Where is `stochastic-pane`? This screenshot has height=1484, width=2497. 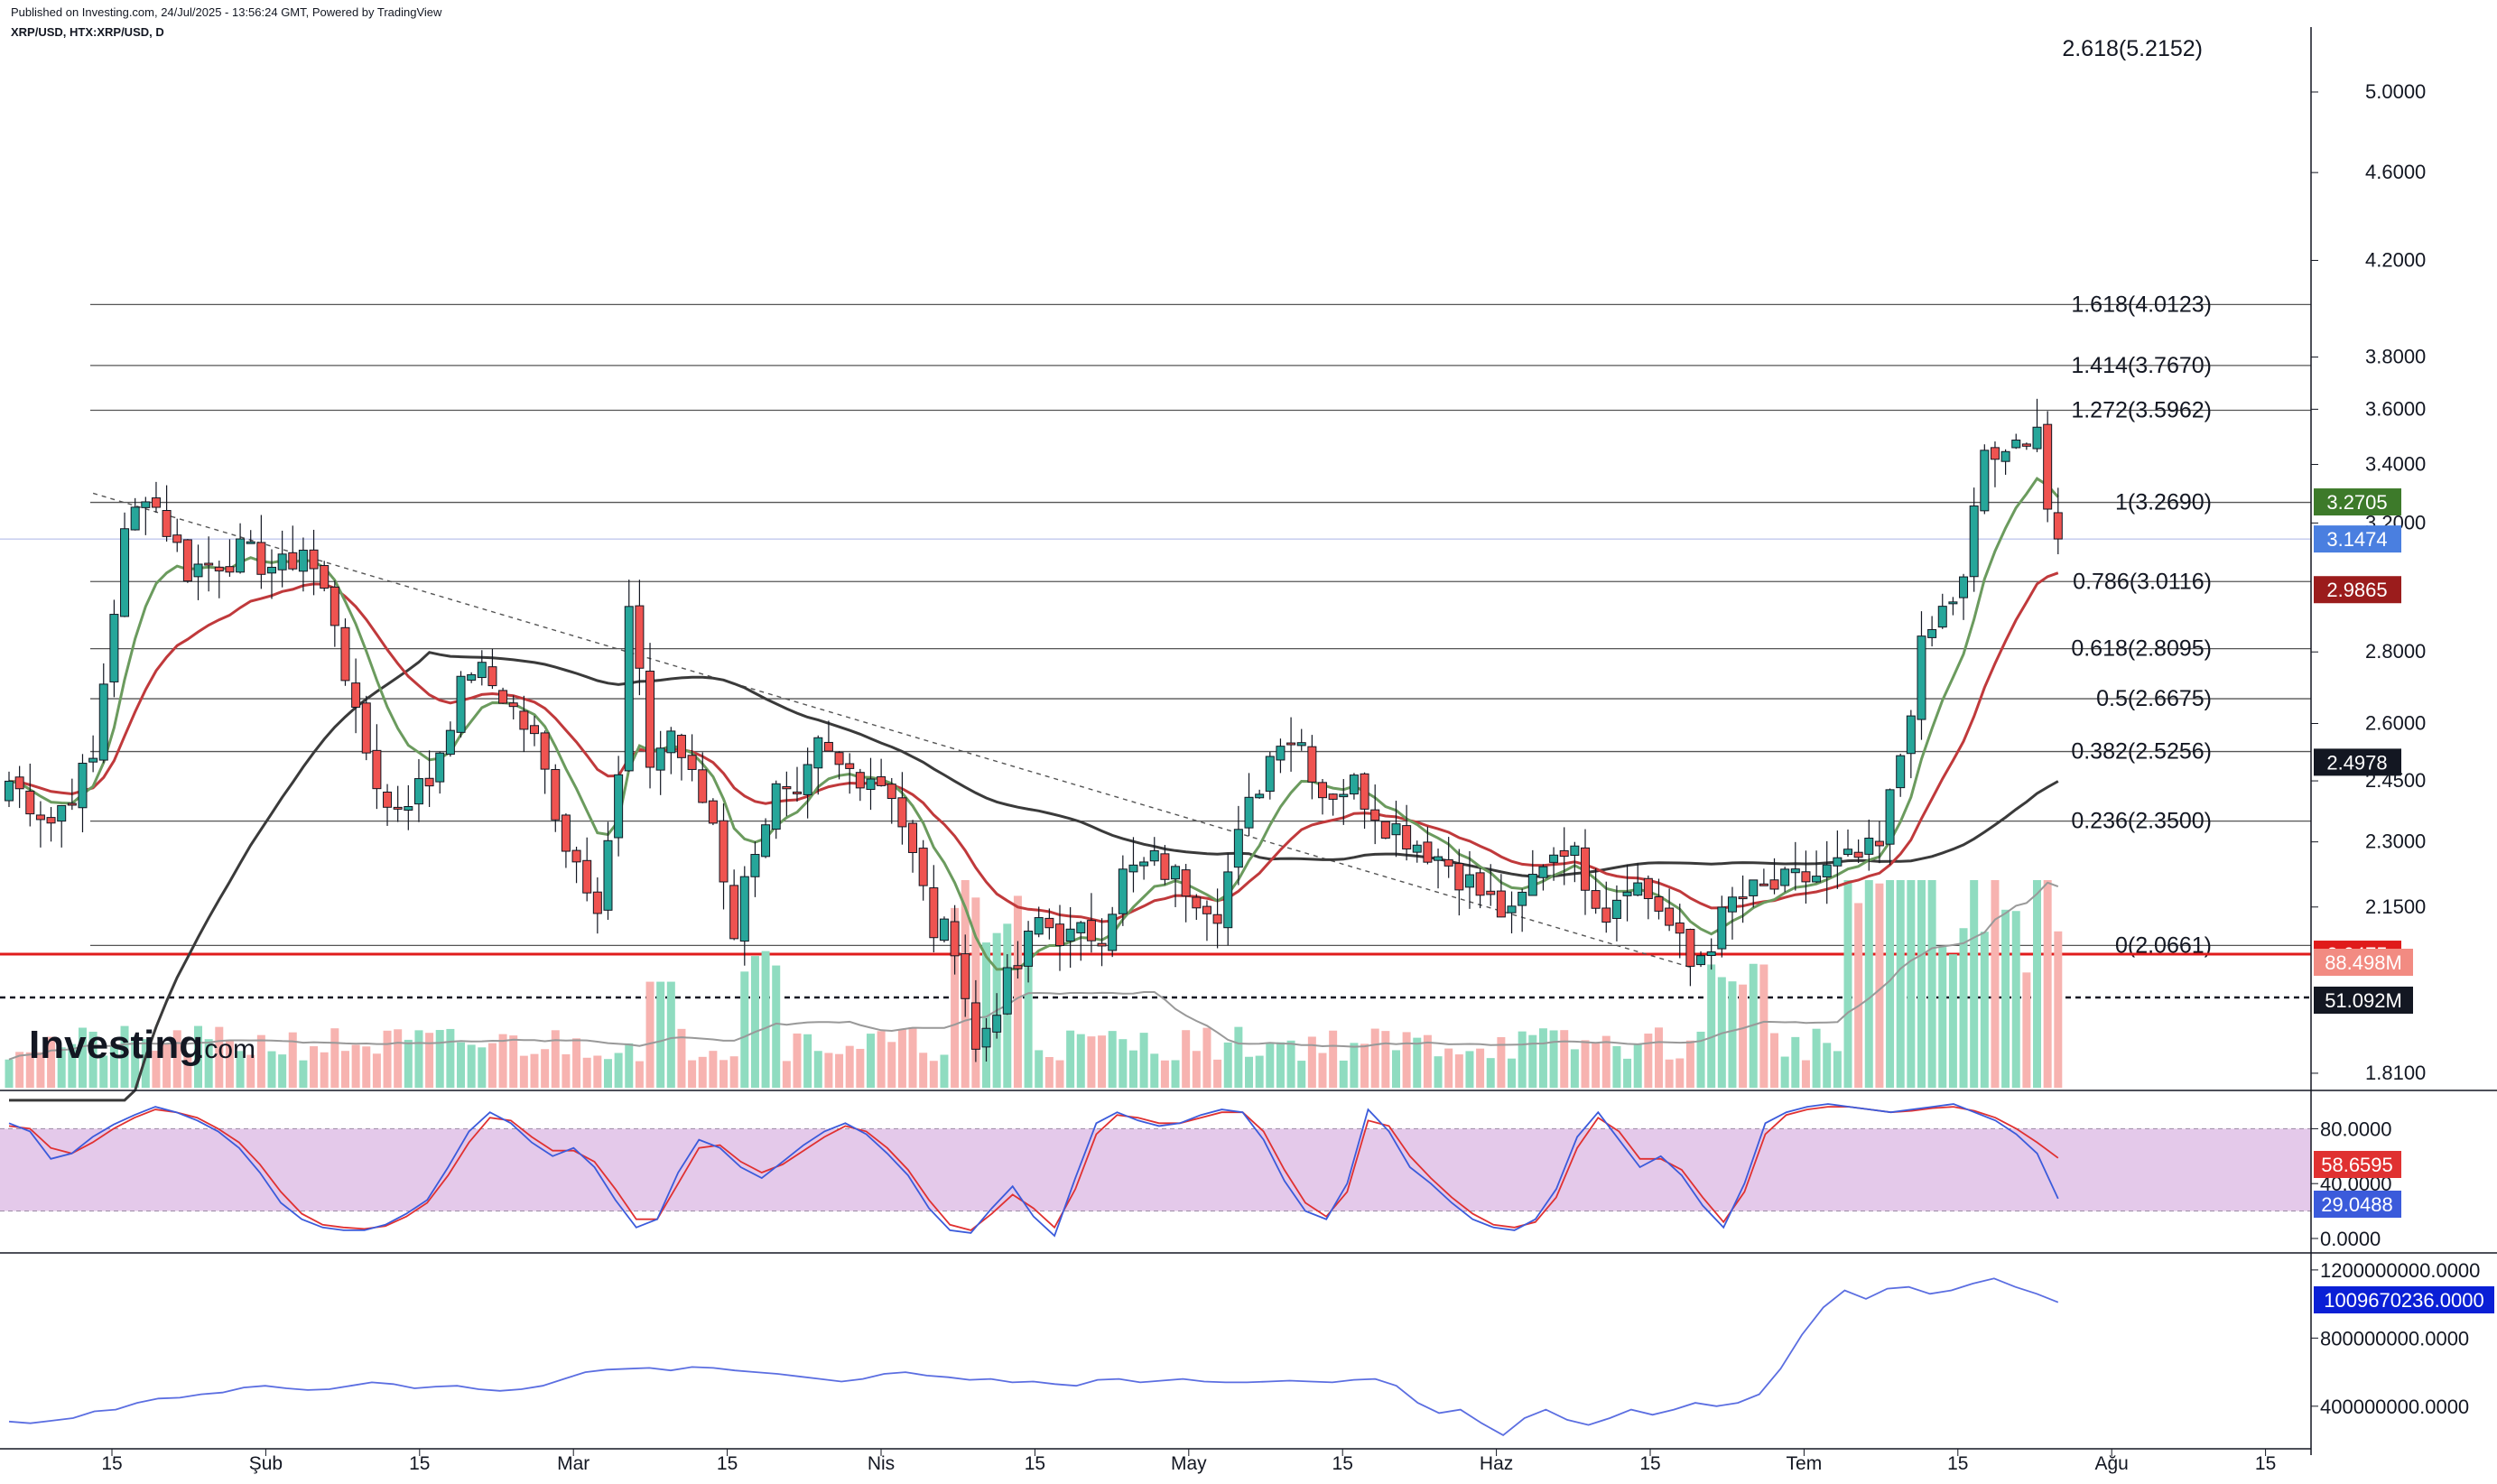
stochastic-pane is located at coordinates (1155, 1170).